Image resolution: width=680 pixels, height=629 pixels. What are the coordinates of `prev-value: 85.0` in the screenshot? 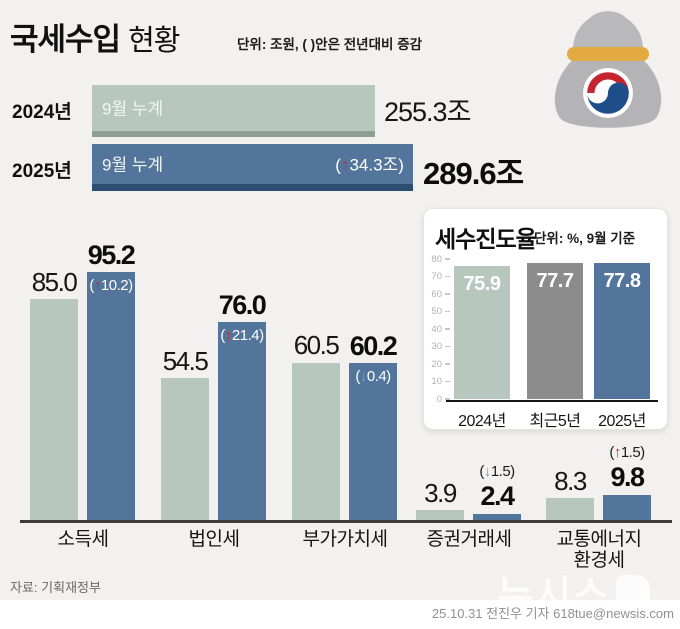 It's located at (54, 281).